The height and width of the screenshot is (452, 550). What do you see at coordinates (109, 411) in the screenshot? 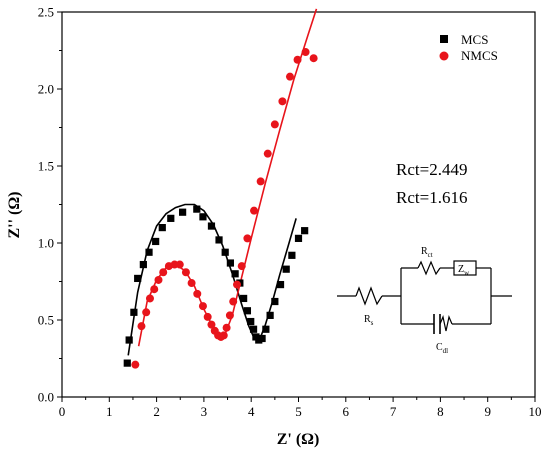
I see `x-tick-label: 1` at bounding box center [109, 411].